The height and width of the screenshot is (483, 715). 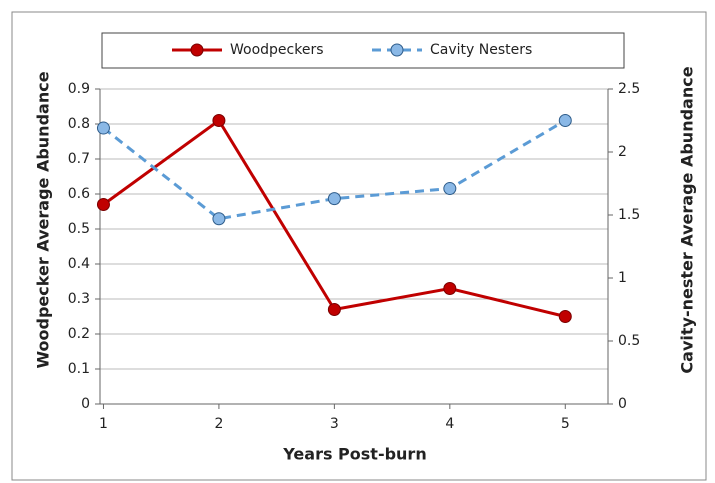 What do you see at coordinates (43, 219) in the screenshot?
I see `y-axis-title: Woodpecker Average Abundance` at bounding box center [43, 219].